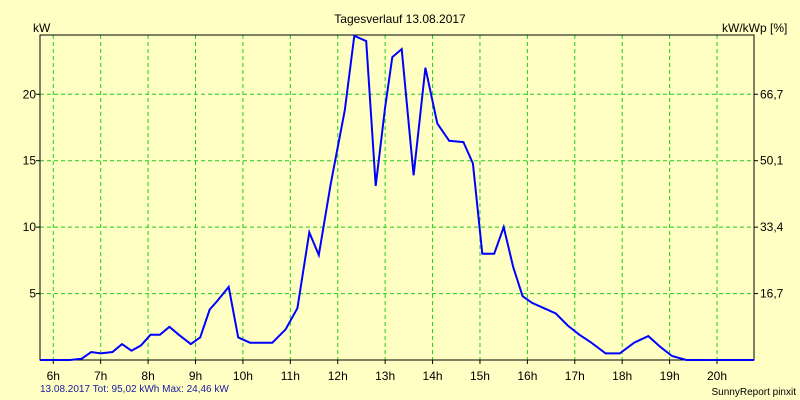 The image size is (800, 400). I want to click on y-axis-left-label: kW, so click(42, 28).